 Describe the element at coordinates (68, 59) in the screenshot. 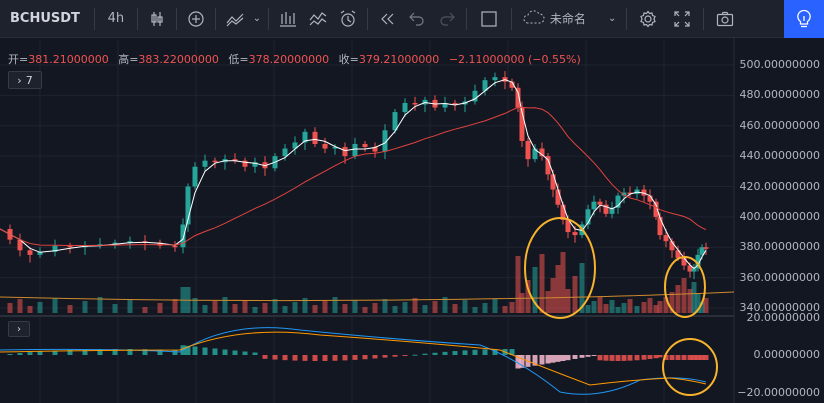

I see `open-value: 381.21000000` at that location.